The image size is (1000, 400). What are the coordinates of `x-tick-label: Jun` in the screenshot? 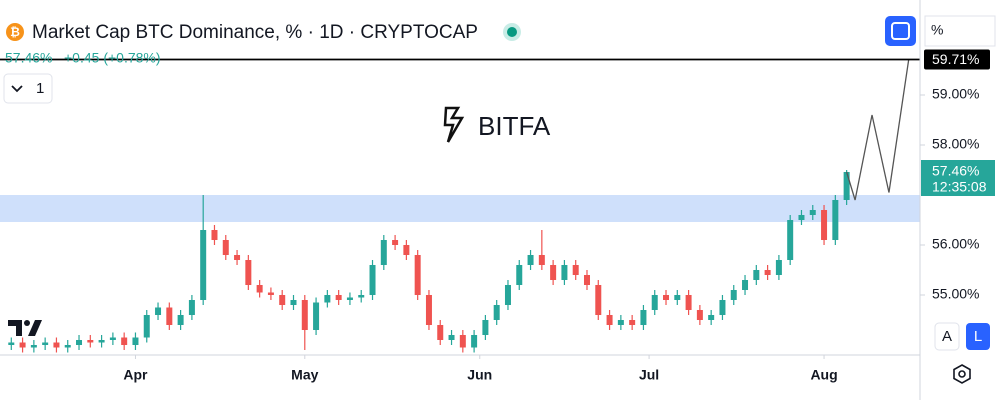 It's located at (479, 375).